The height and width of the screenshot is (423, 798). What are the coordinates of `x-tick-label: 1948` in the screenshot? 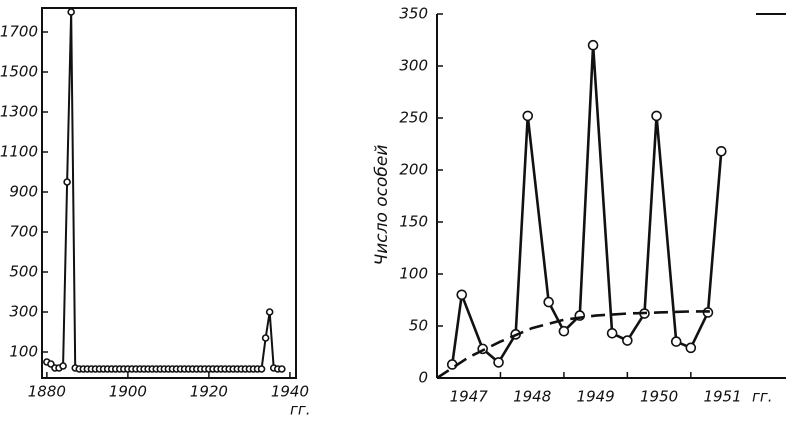 It's located at (532, 397).